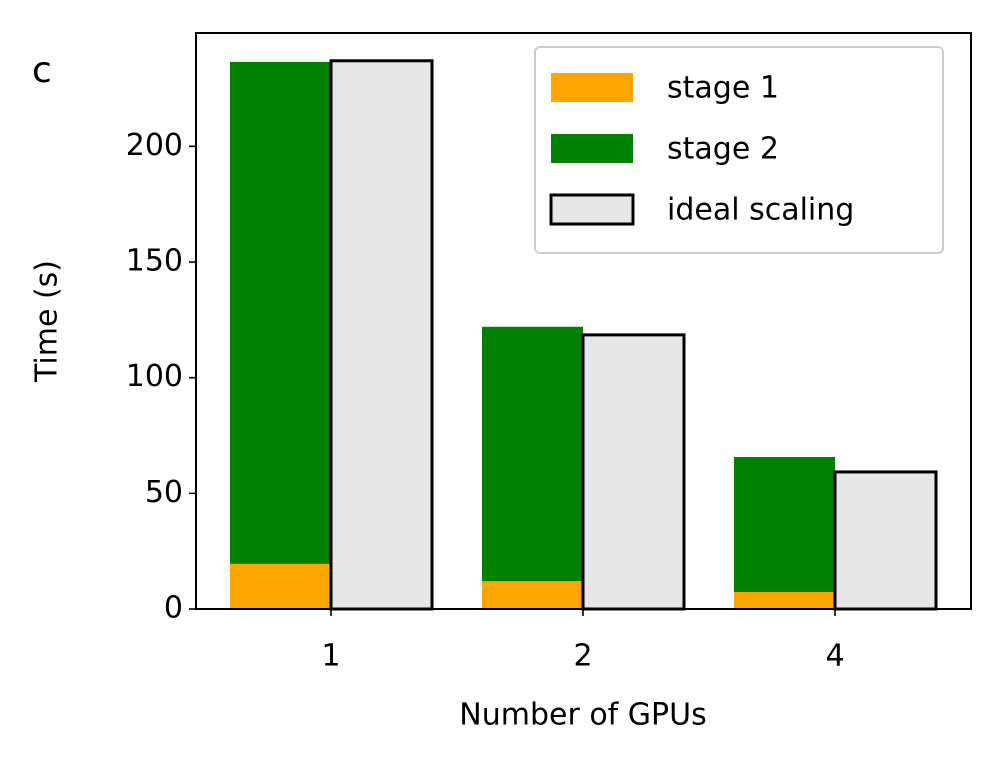  What do you see at coordinates (154, 376) in the screenshot?
I see `y-tick-label: 100` at bounding box center [154, 376].